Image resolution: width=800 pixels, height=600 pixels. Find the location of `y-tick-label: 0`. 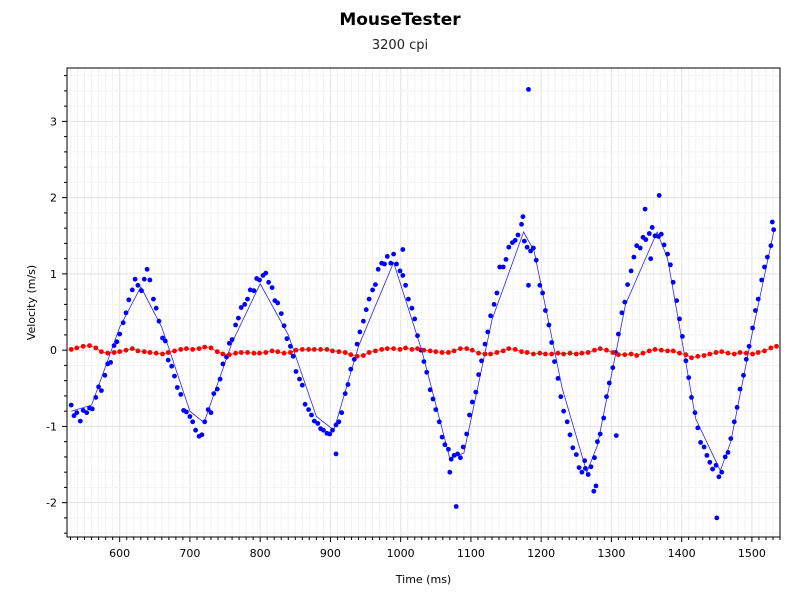

y-tick-label: 0 is located at coordinates (53, 350).